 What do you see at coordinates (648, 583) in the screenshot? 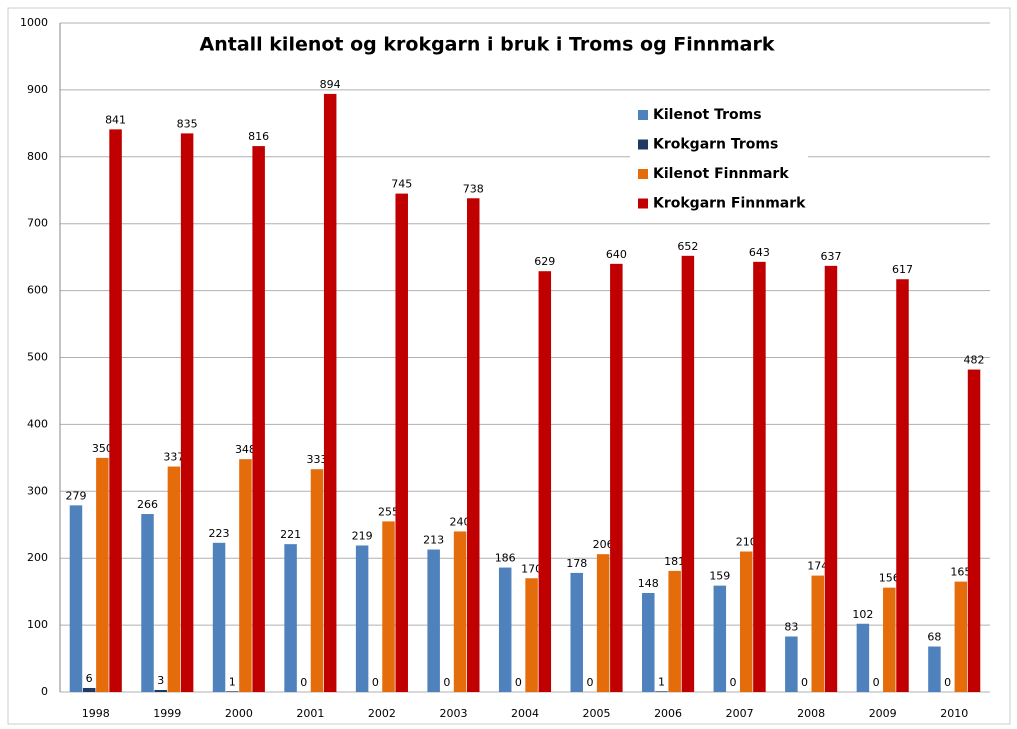
I see `data-label: 148` at bounding box center [648, 583].